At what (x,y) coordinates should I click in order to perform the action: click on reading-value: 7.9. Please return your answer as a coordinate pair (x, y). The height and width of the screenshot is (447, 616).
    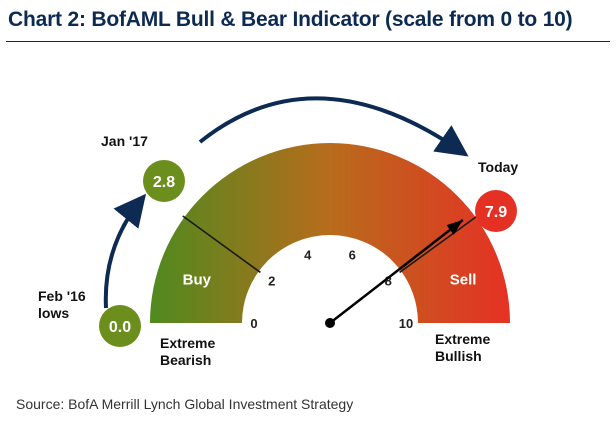
    Looking at the image, I should click on (496, 212).